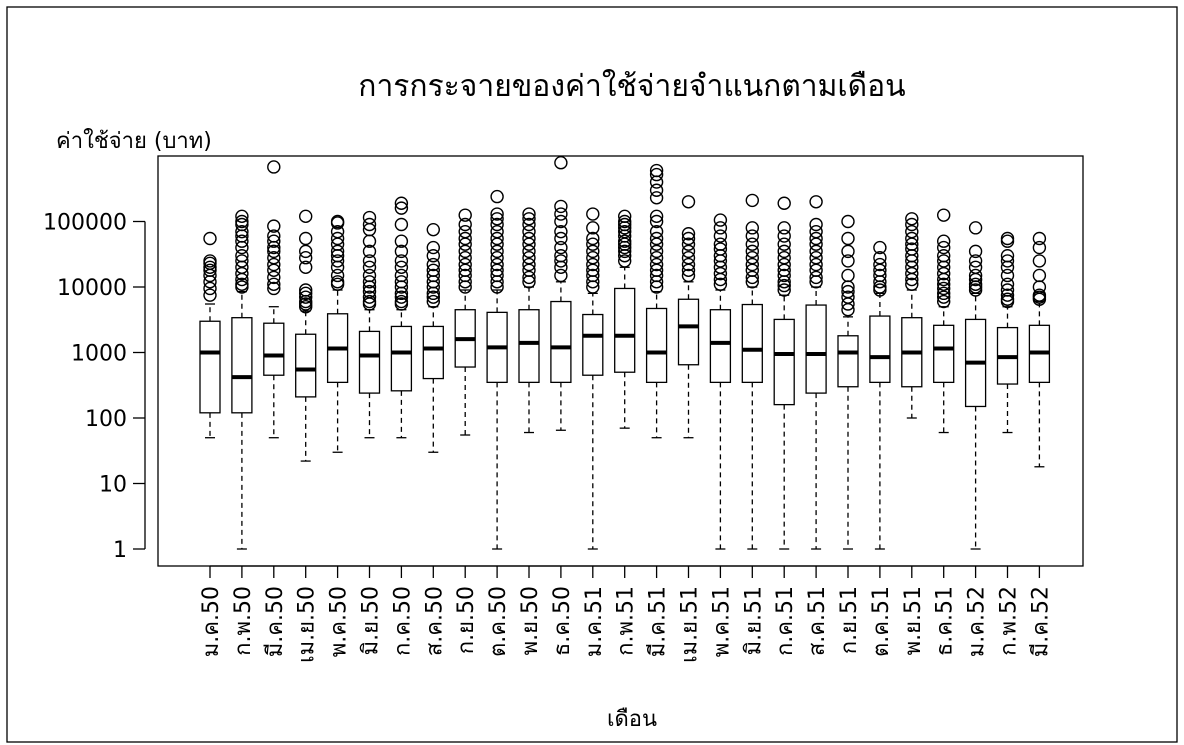 This screenshot has height=745, width=1184. What do you see at coordinates (721, 621) in the screenshot?
I see `x-tick-label: พ.ค.51` at bounding box center [721, 621].